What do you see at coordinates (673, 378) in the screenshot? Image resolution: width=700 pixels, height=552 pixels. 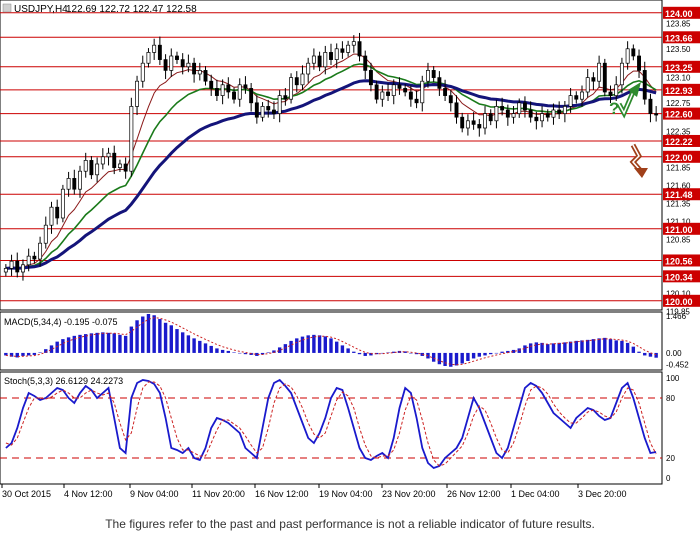 I see `stoch-tick-label: 100` at bounding box center [673, 378].